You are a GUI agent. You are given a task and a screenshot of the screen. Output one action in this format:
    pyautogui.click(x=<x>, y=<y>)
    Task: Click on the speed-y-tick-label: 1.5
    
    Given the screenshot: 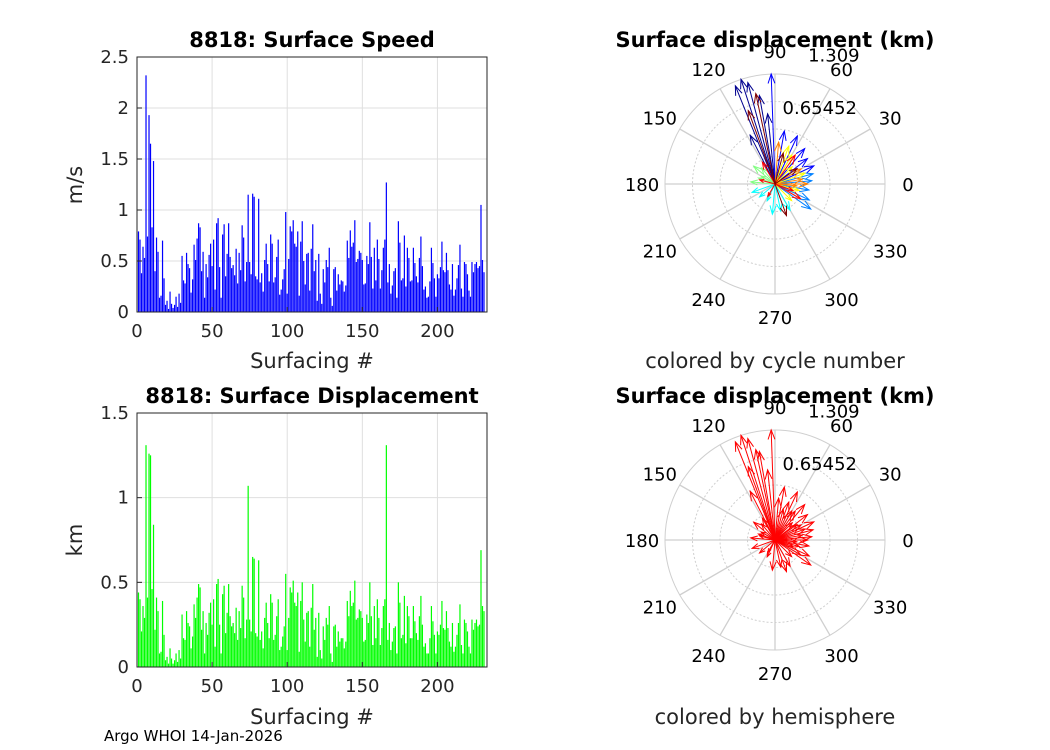 What is the action you would take?
    pyautogui.click(x=114, y=159)
    